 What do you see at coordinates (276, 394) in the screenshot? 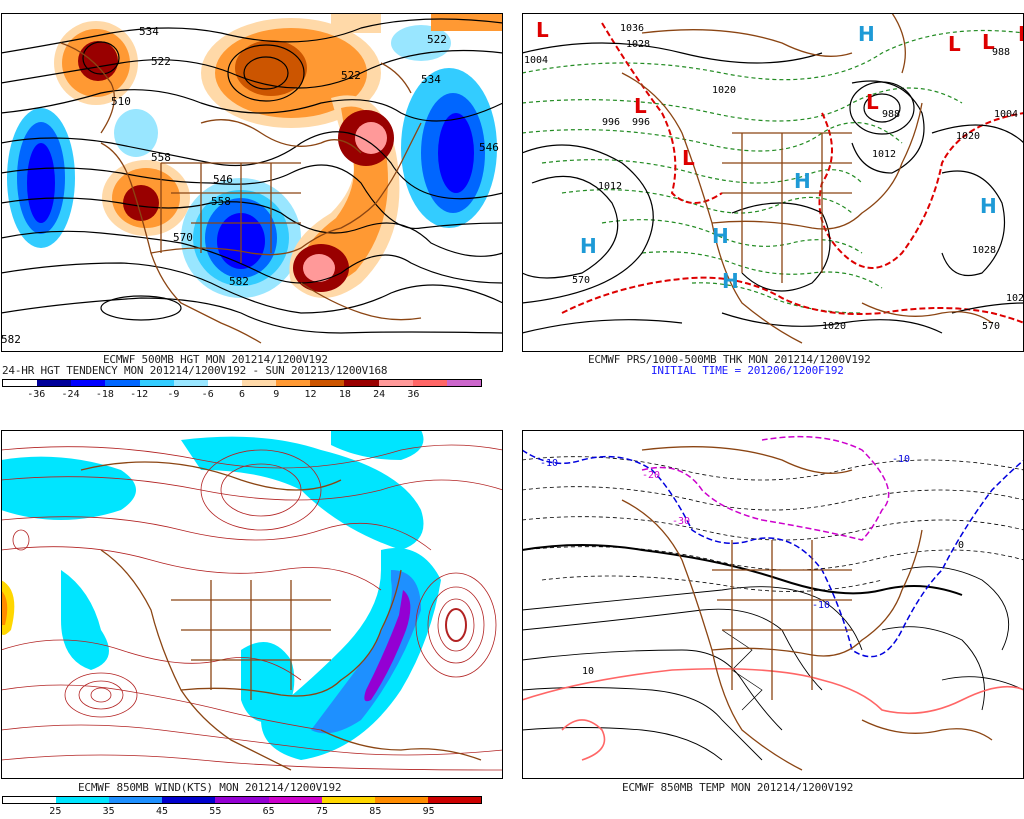
I see `color-bar-tick-label: 9` at bounding box center [276, 394].